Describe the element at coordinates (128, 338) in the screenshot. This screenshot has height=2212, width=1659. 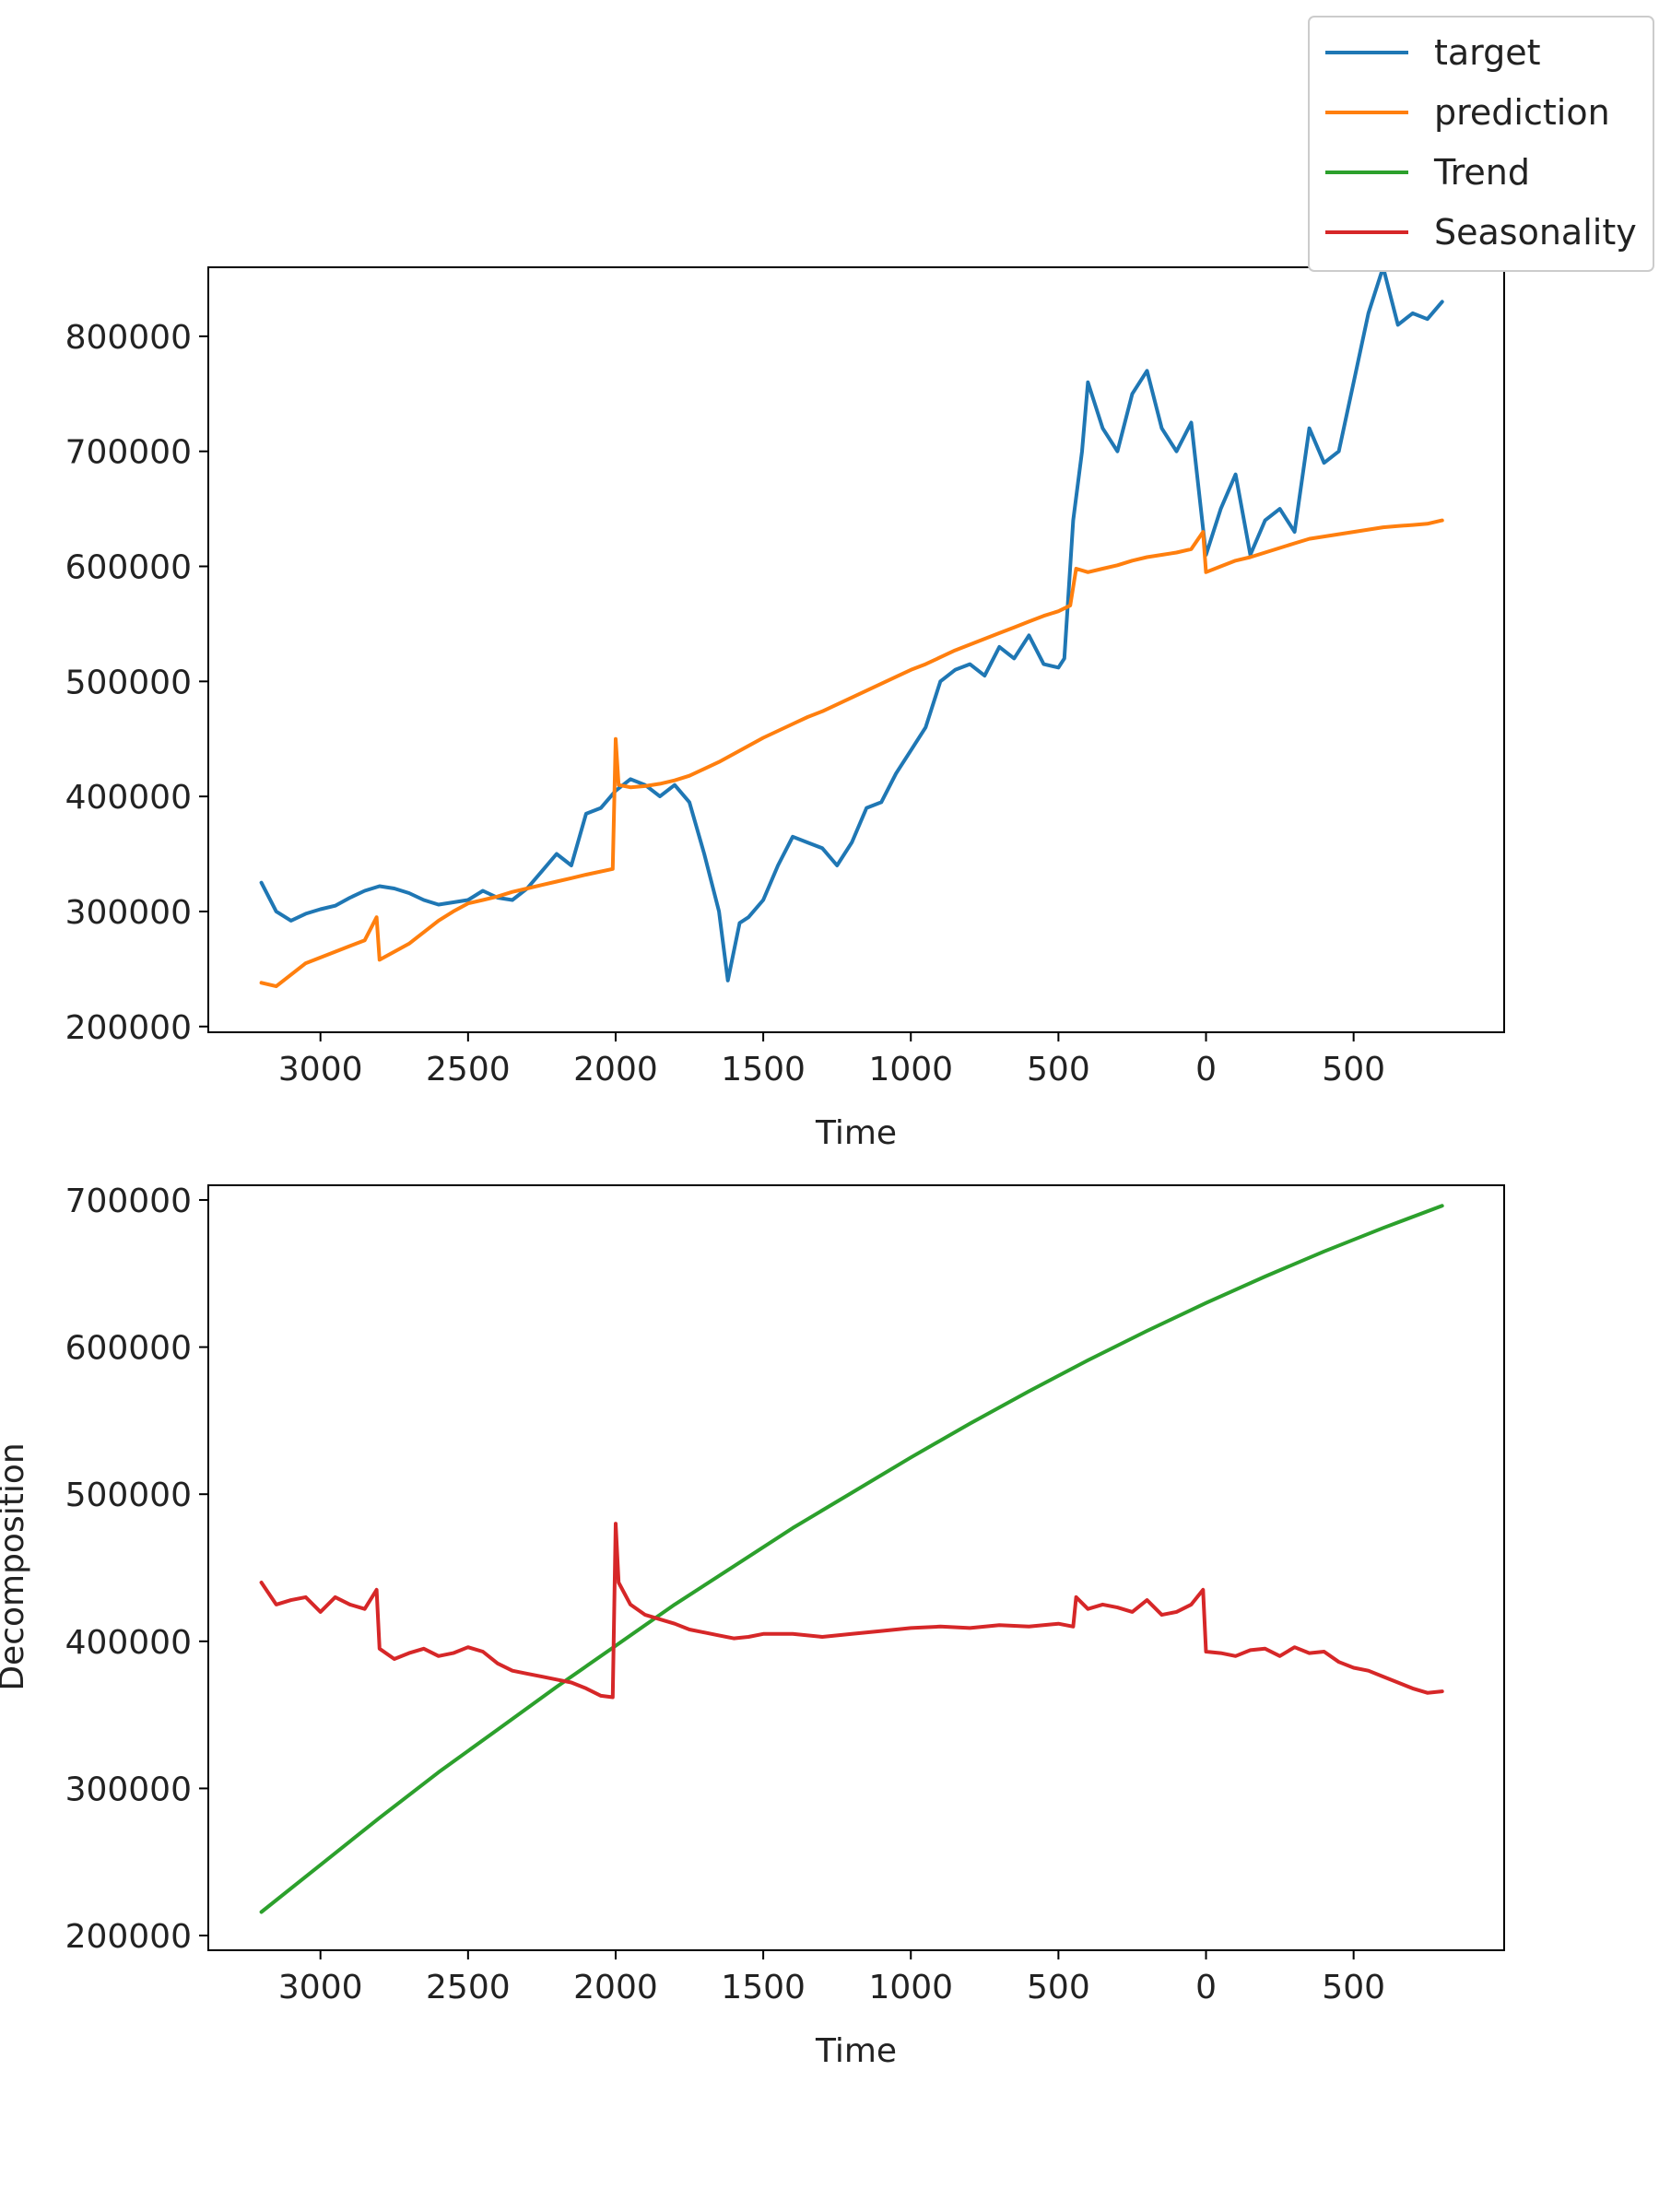
I see `y-tick-label: 800000` at that location.